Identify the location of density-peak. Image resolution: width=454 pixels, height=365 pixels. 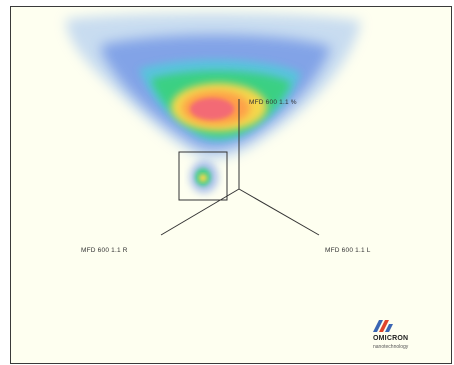
(212, 109).